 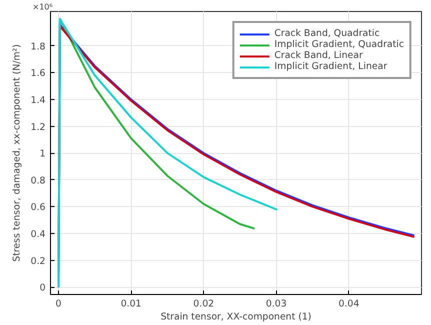 I want to click on legend-label: Implicit Gradient, Quadratic, so click(x=339, y=44).